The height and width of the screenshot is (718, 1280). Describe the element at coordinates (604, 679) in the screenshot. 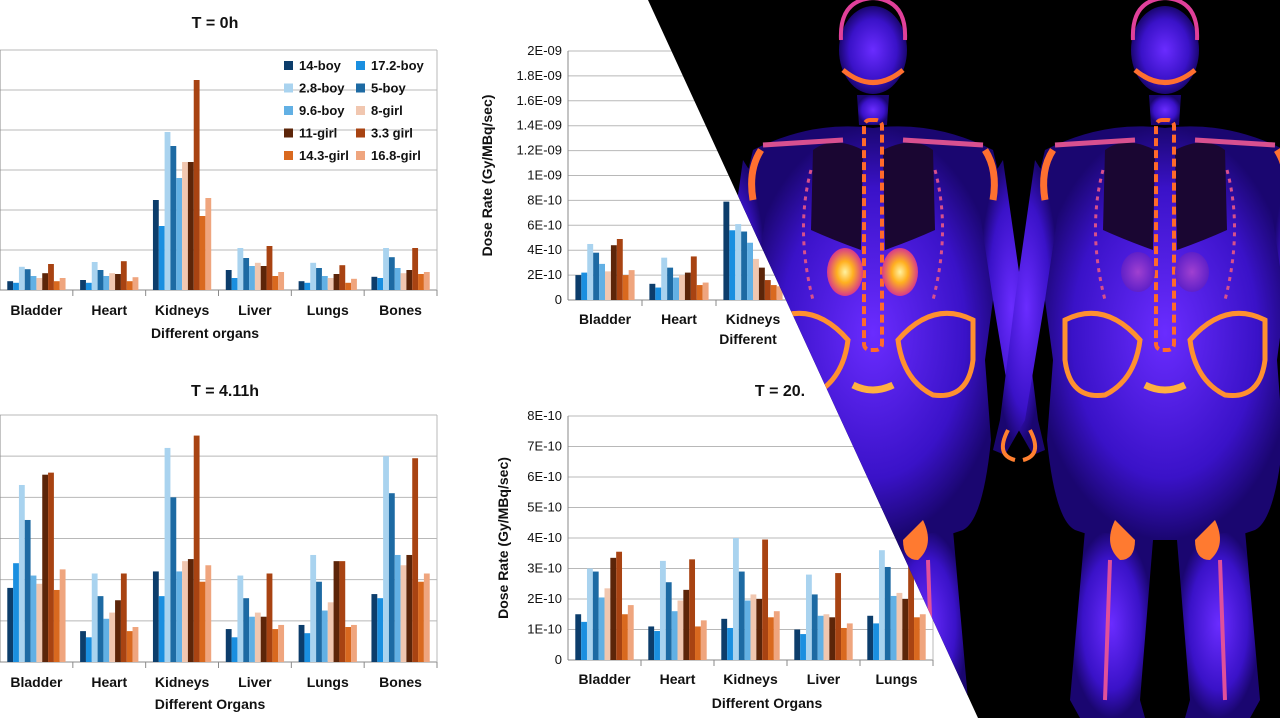

I see `x-tick-label: Bladder` at that location.